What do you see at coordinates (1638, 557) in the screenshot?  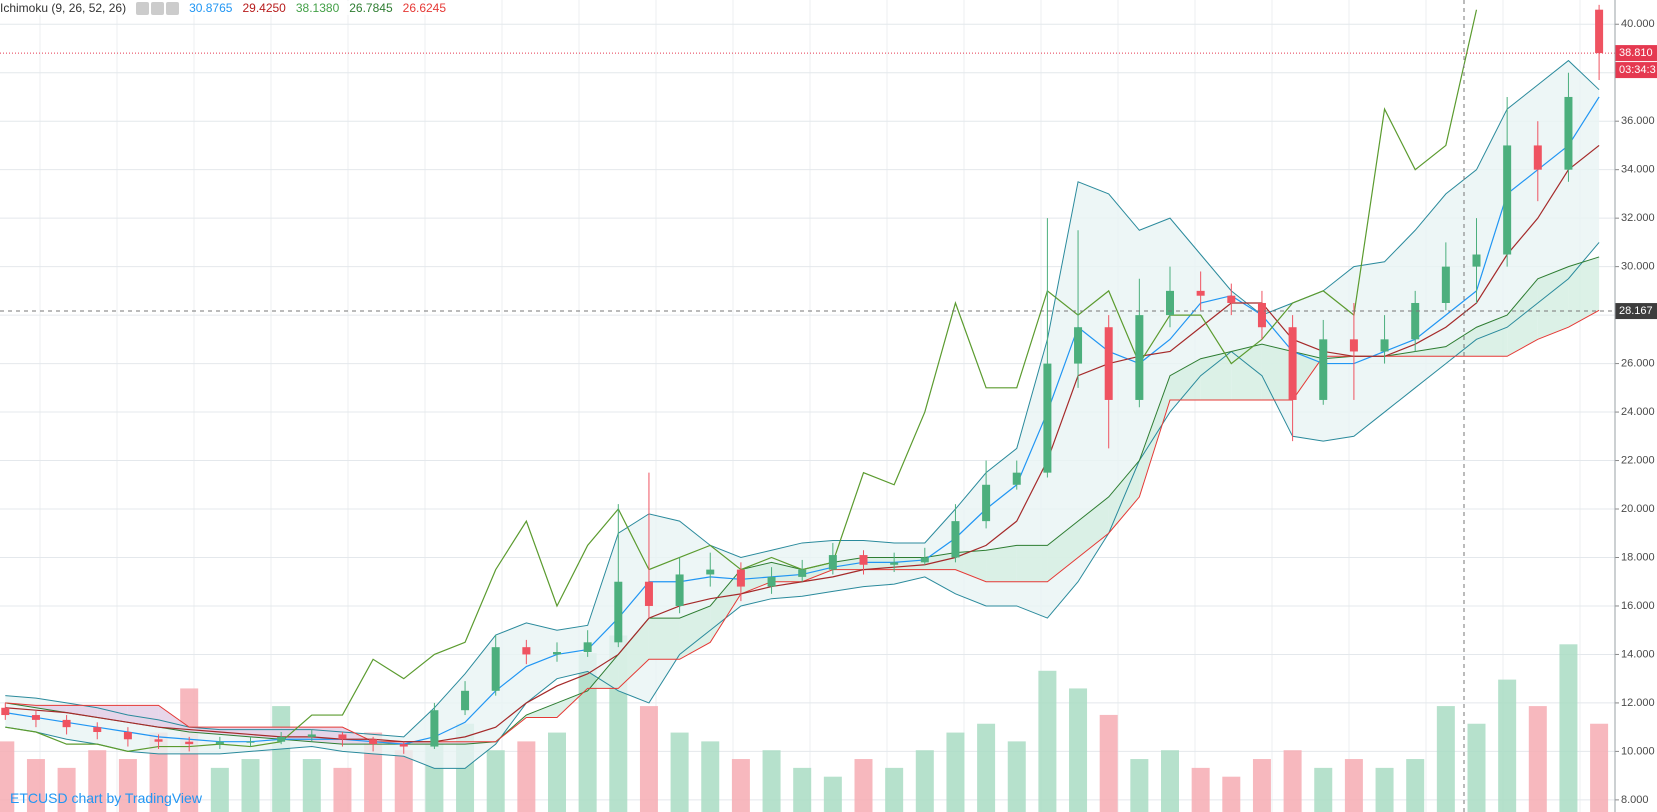 I see `y-tick-label: 18.000` at bounding box center [1638, 557].